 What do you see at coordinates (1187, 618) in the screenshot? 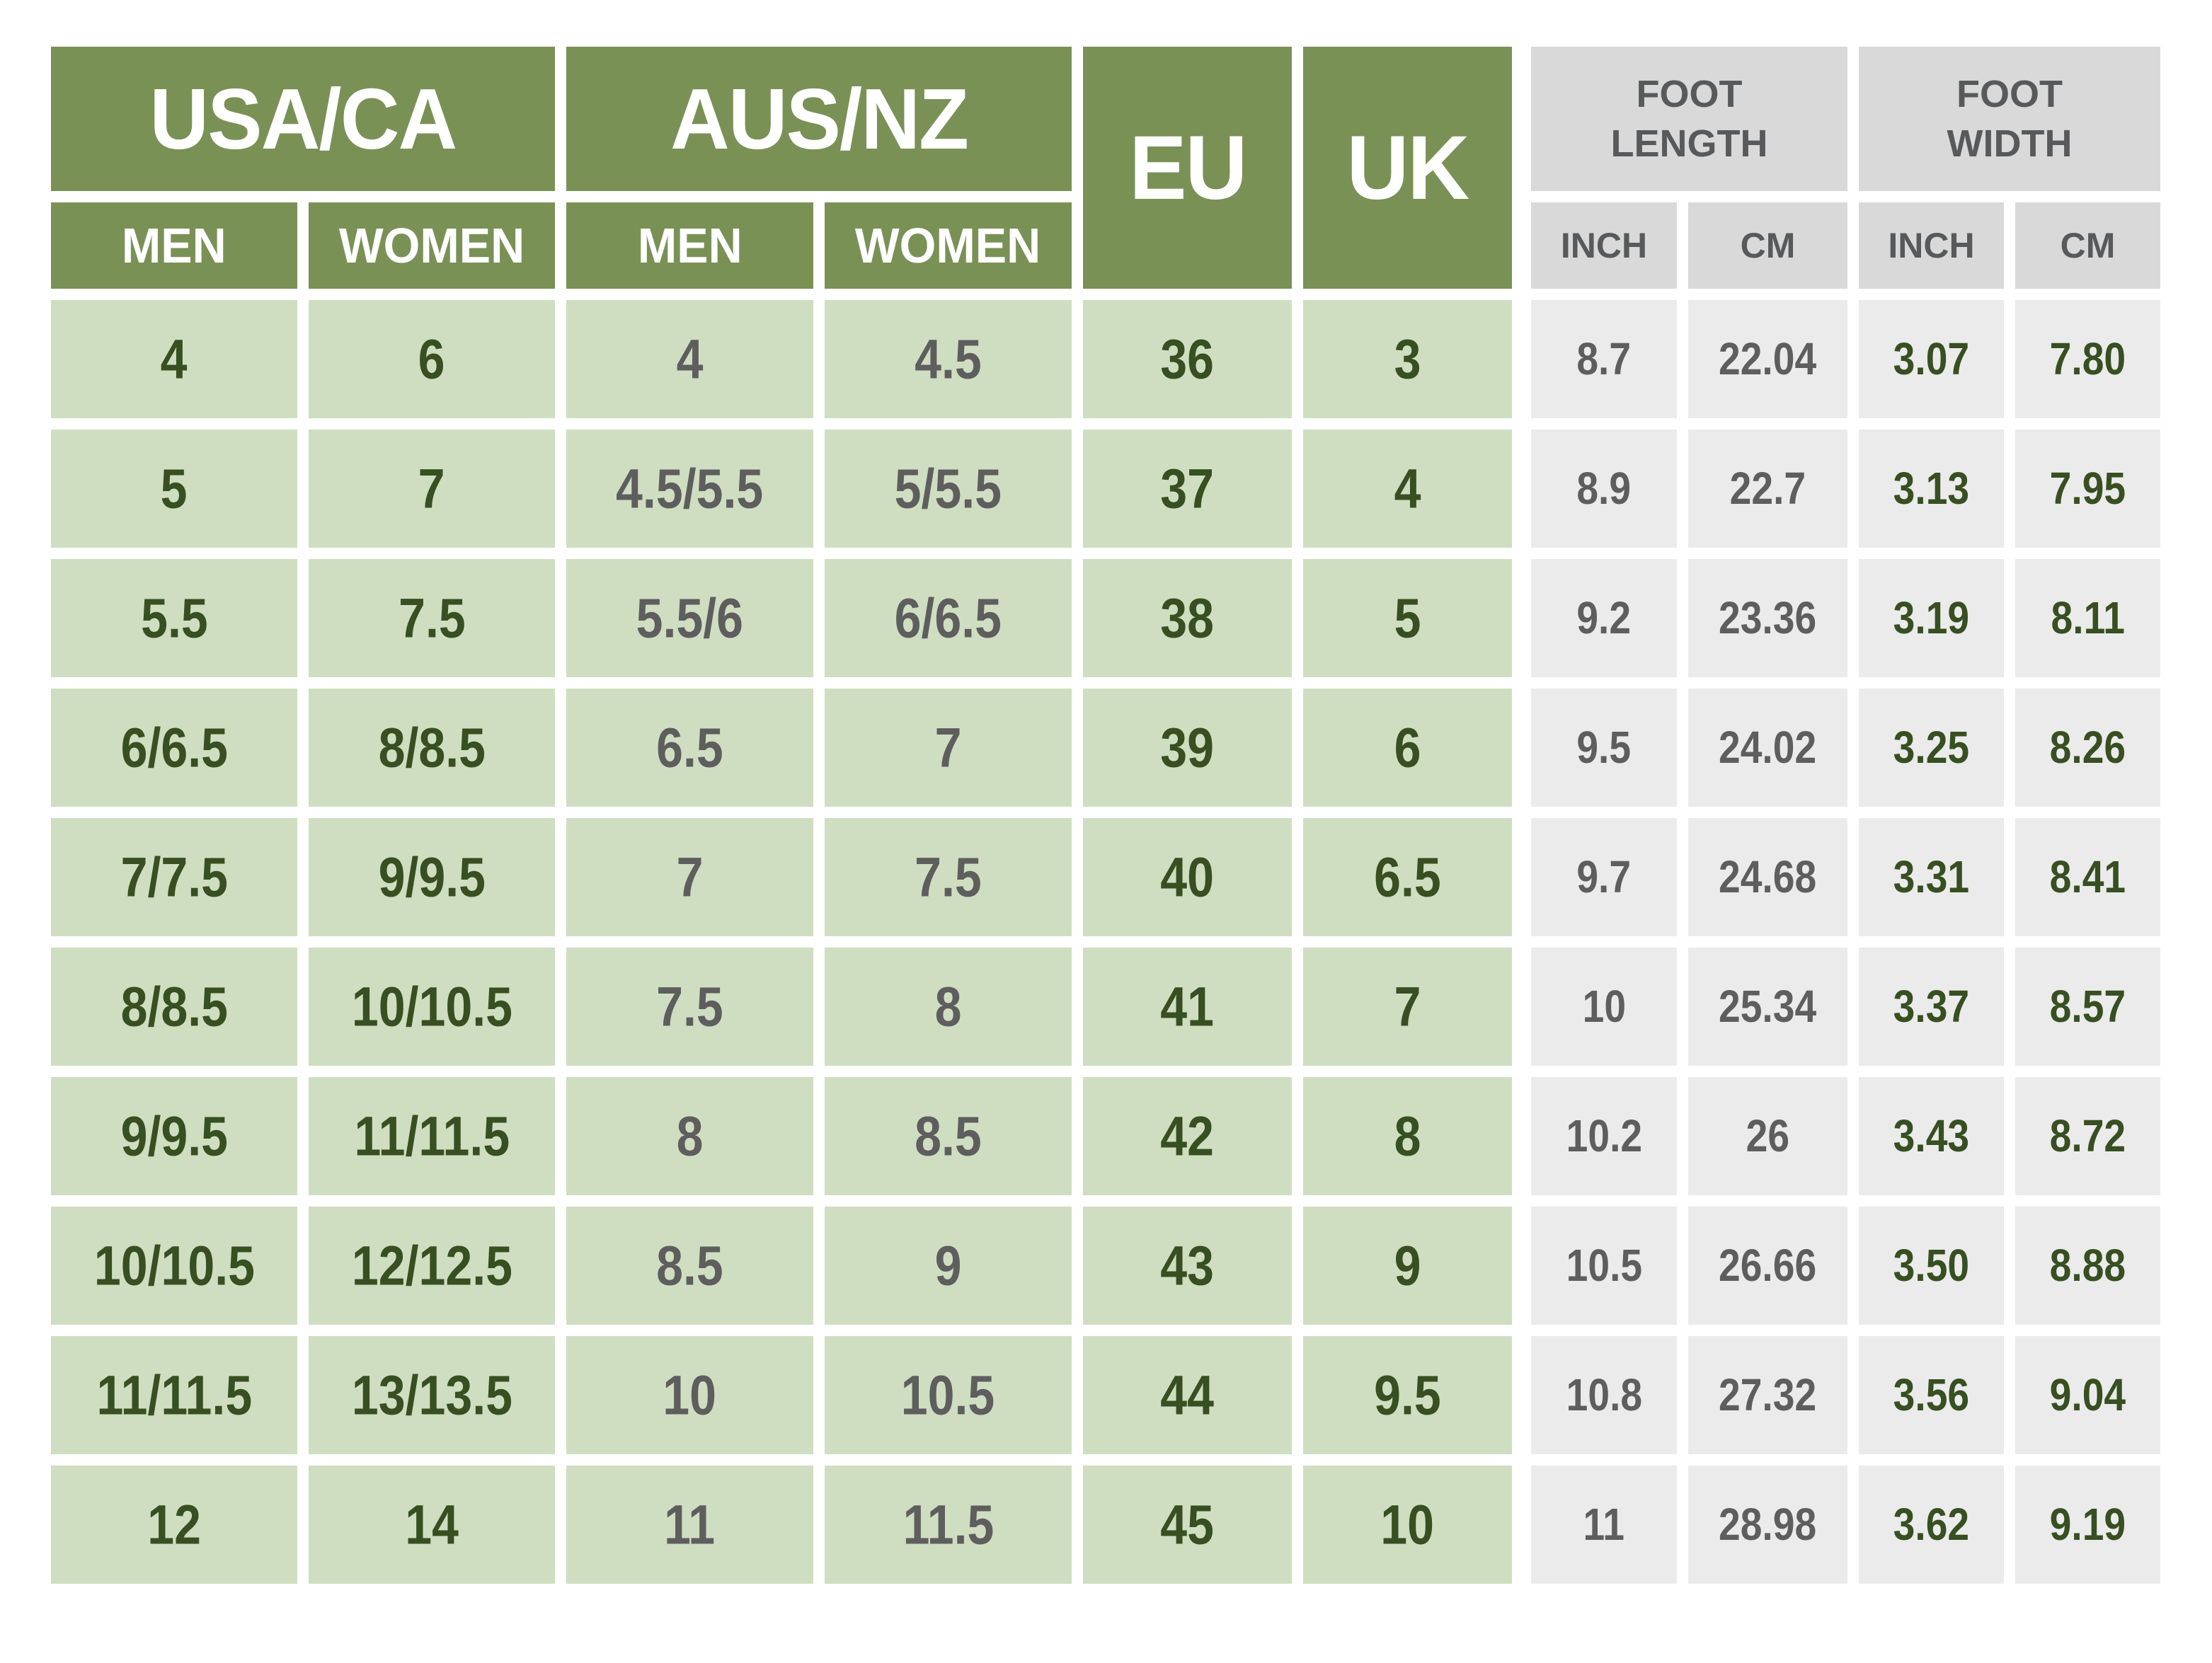
I see `eu-value-text: 38` at bounding box center [1187, 618].